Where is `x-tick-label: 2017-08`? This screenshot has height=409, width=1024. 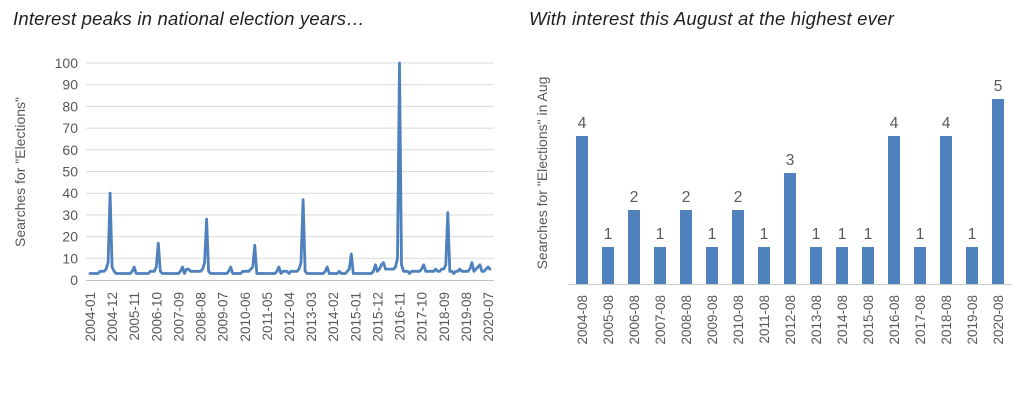
x-tick-label: 2017-08 is located at coordinates (920, 320).